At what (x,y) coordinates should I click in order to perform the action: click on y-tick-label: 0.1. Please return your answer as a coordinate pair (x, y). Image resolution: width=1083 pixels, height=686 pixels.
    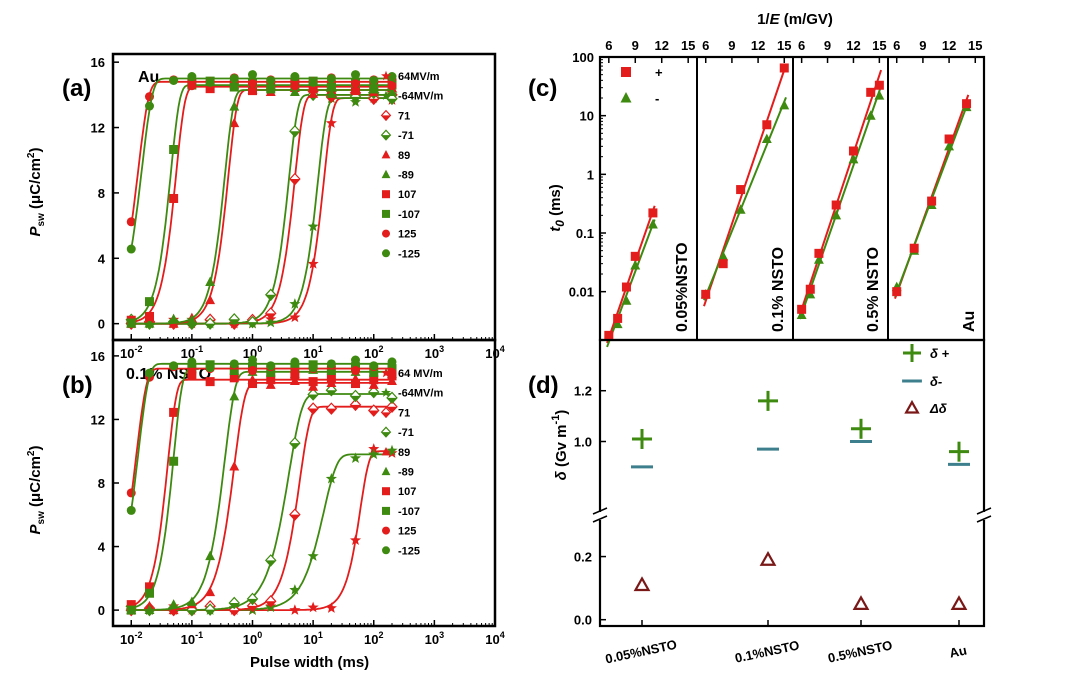
    Looking at the image, I should click on (585, 233).